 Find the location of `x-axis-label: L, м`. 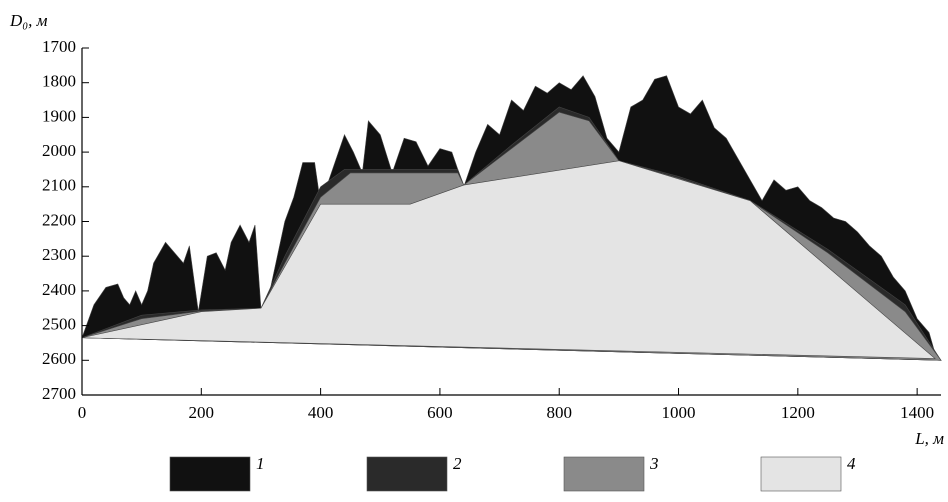

x-axis-label: L, м is located at coordinates (929, 438).